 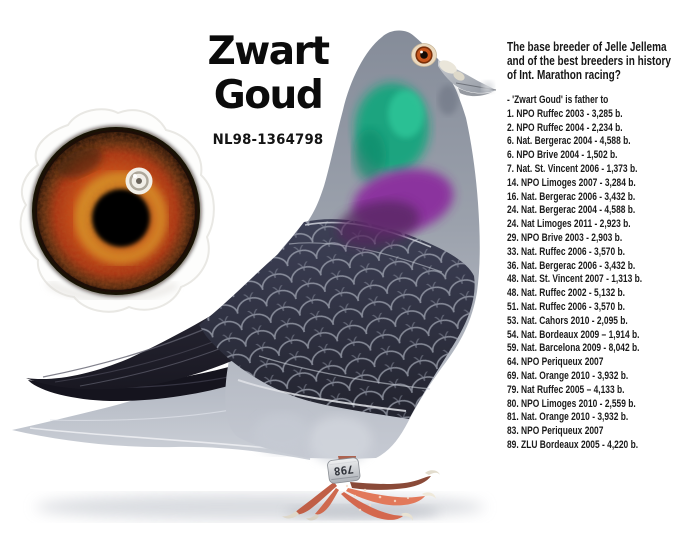 I want to click on result-line: 48. Nat. St. Vincent 2007 - 1,313 b., so click(x=575, y=279).